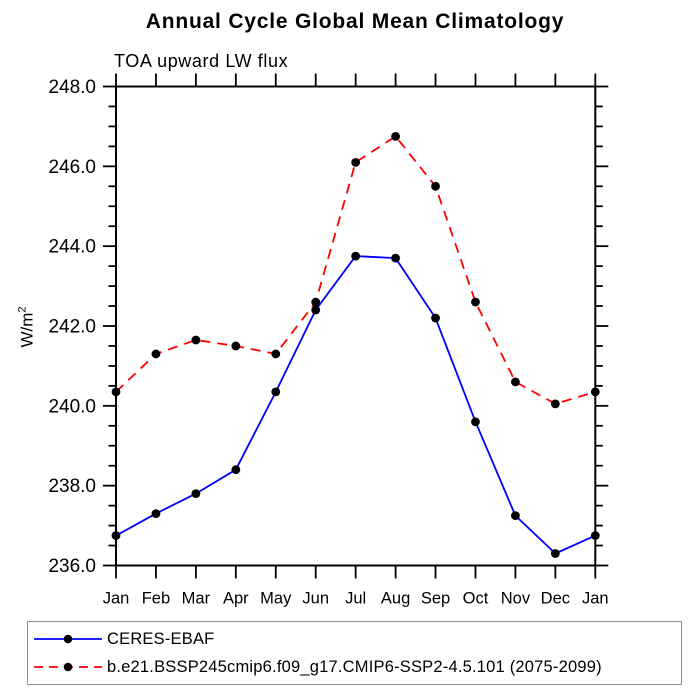  I want to click on y-tick-label: 242.0, so click(72, 327).